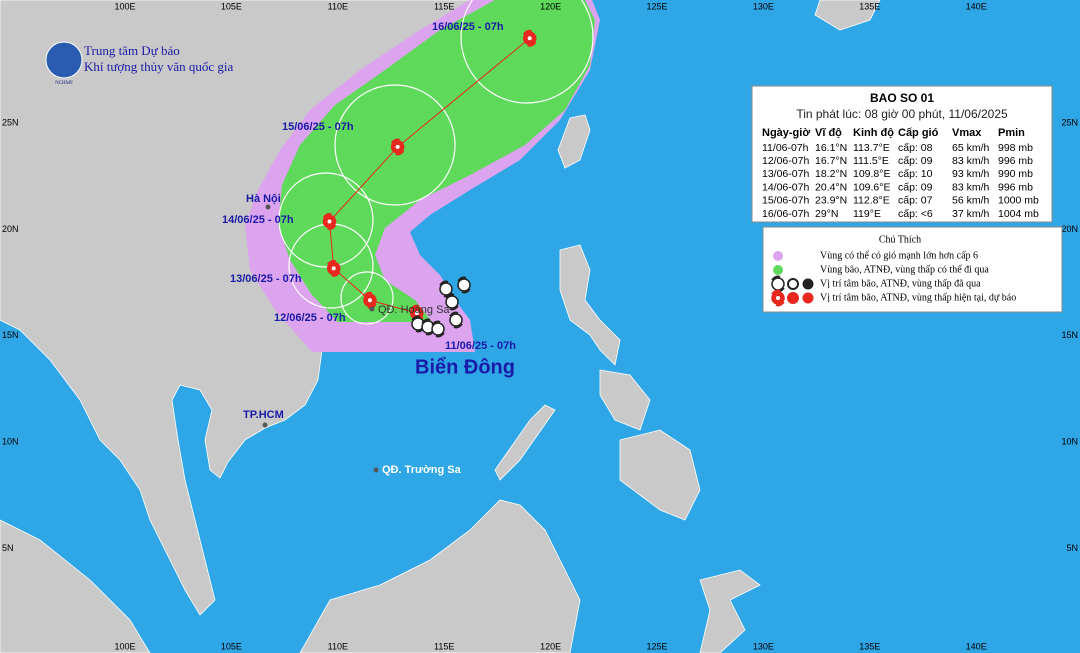 This screenshot has width=1080, height=653. What do you see at coordinates (64, 83) in the screenshot?
I see `logo-abbr: NCHMF` at bounding box center [64, 83].